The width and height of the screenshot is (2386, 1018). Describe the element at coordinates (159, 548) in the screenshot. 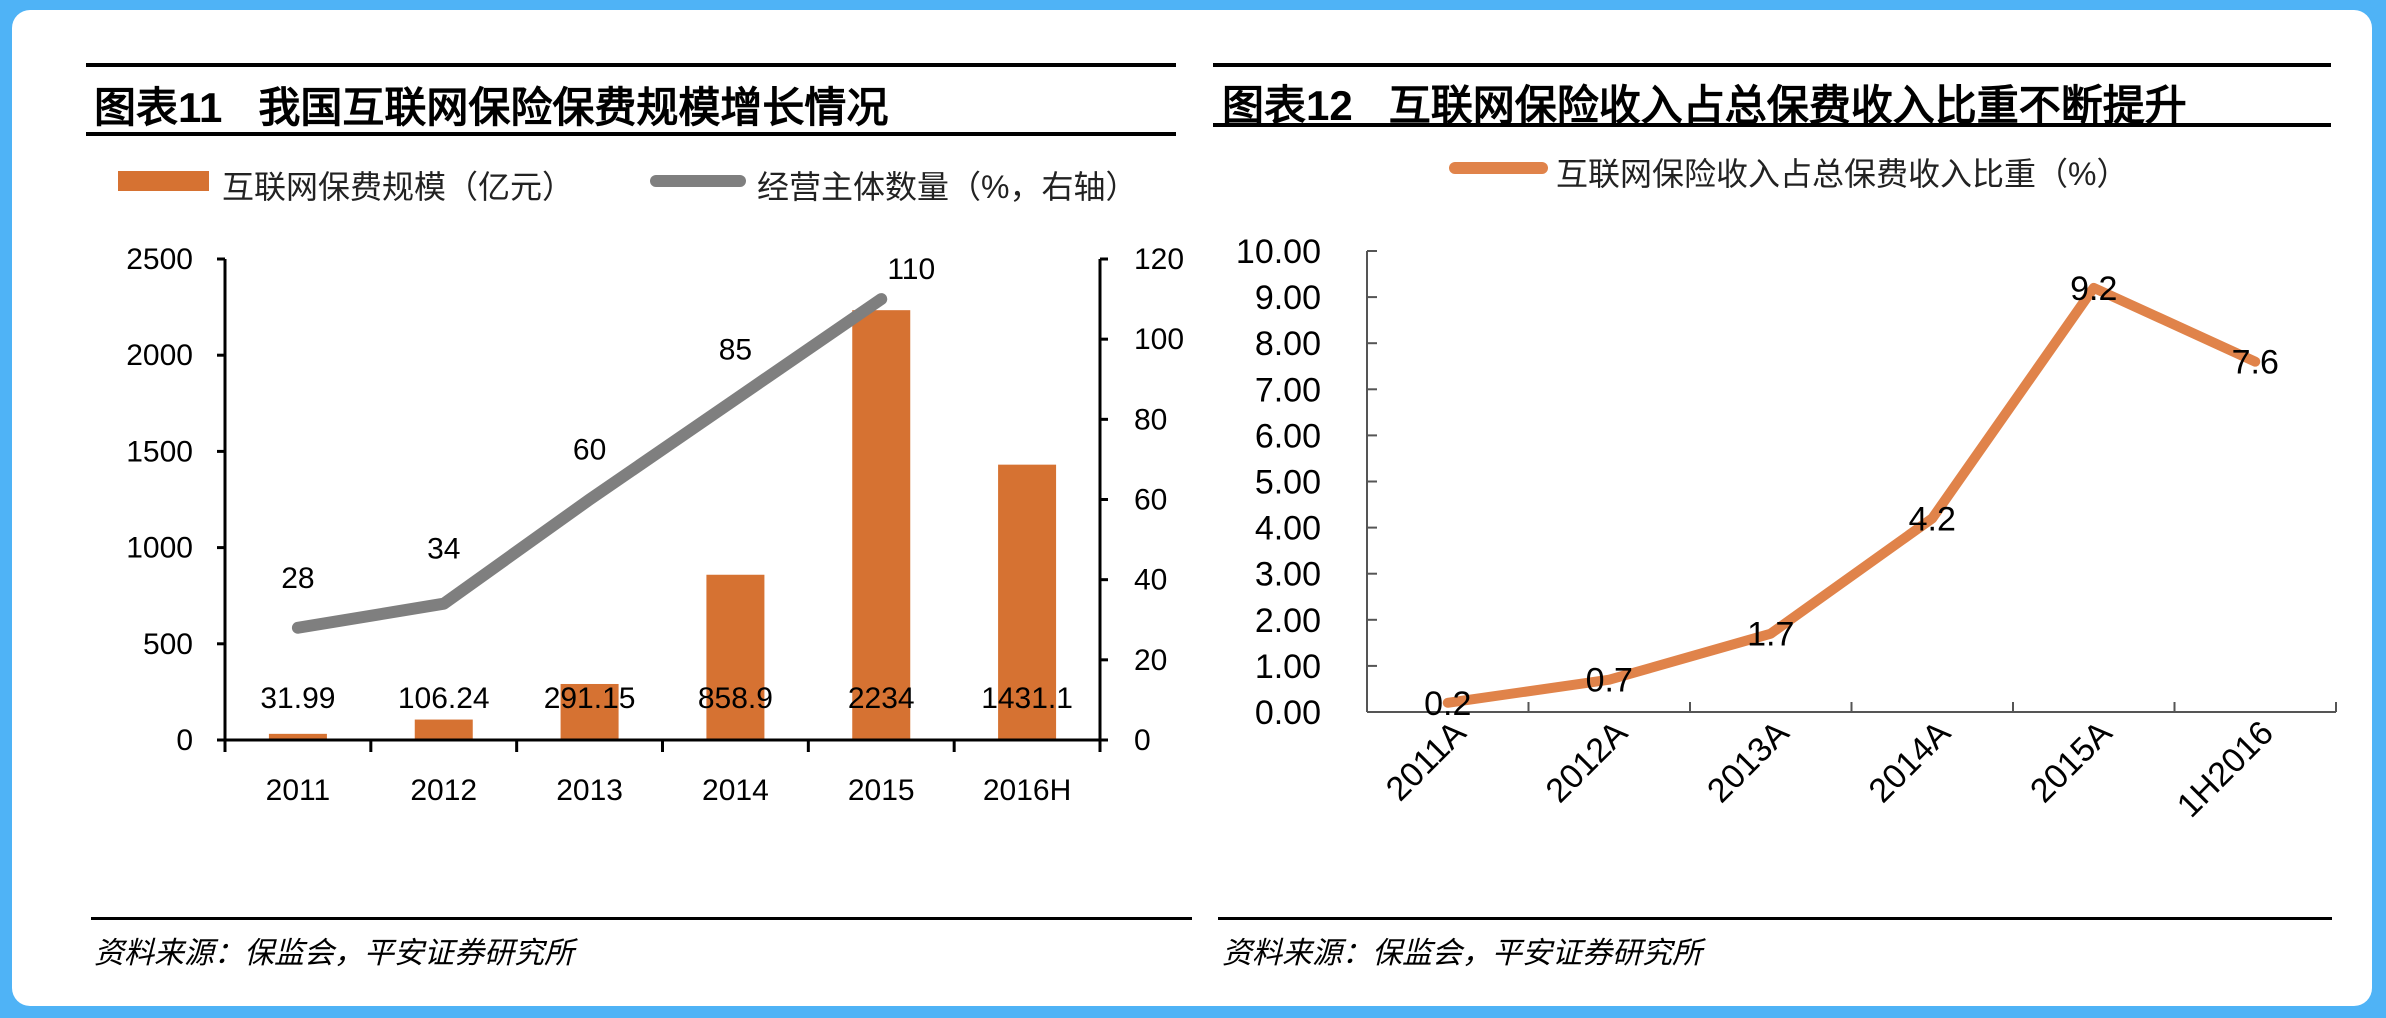

I see `left-tick-label: 1000` at that location.